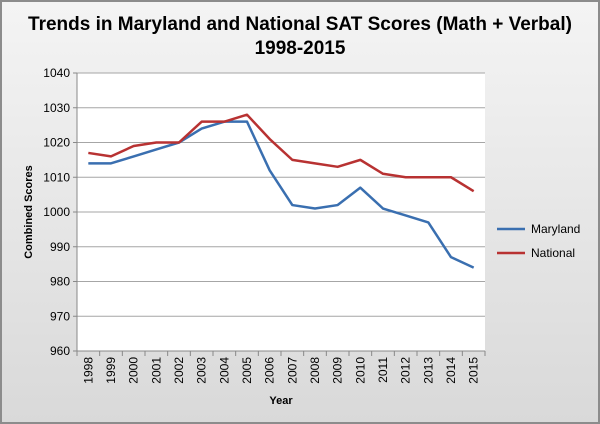 The width and height of the screenshot is (600, 424). I want to click on x-tick-label: 2003, so click(202, 370).